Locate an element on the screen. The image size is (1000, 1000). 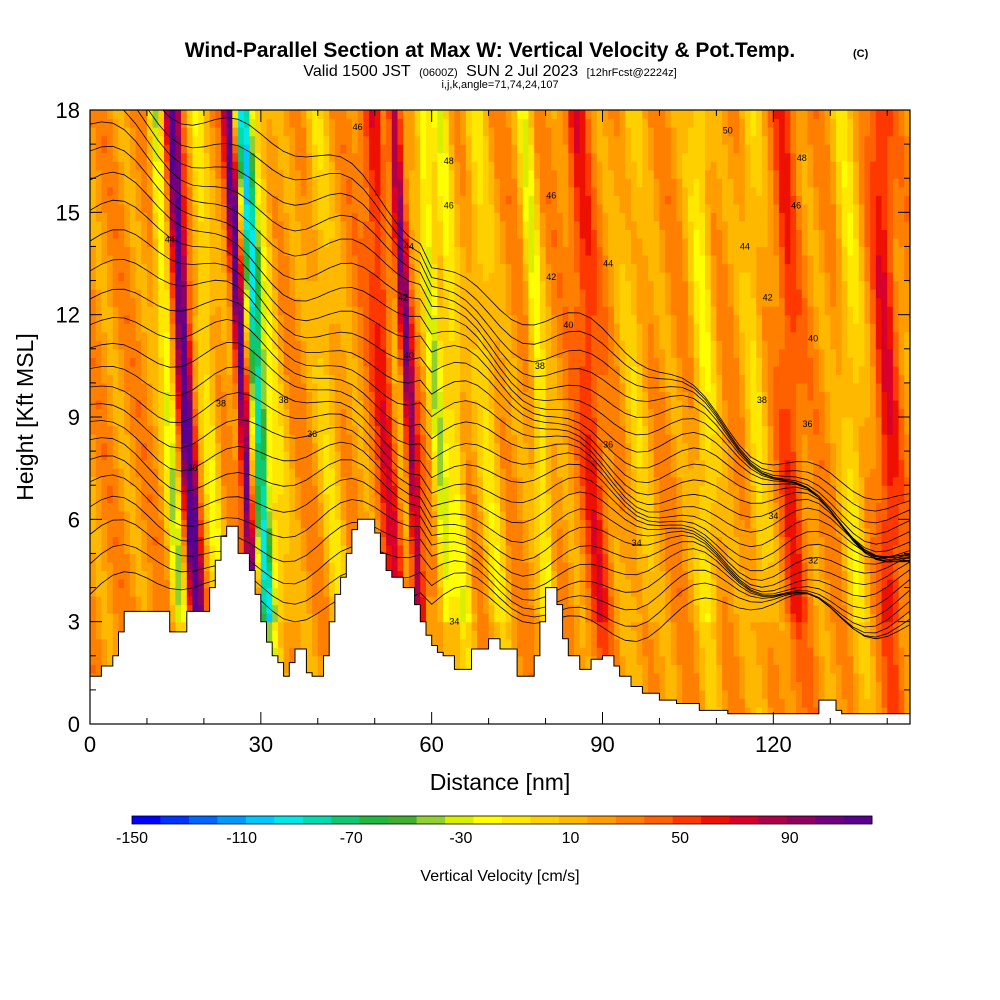
subtitle-utc: (0600Z) is located at coordinates (438, 73).